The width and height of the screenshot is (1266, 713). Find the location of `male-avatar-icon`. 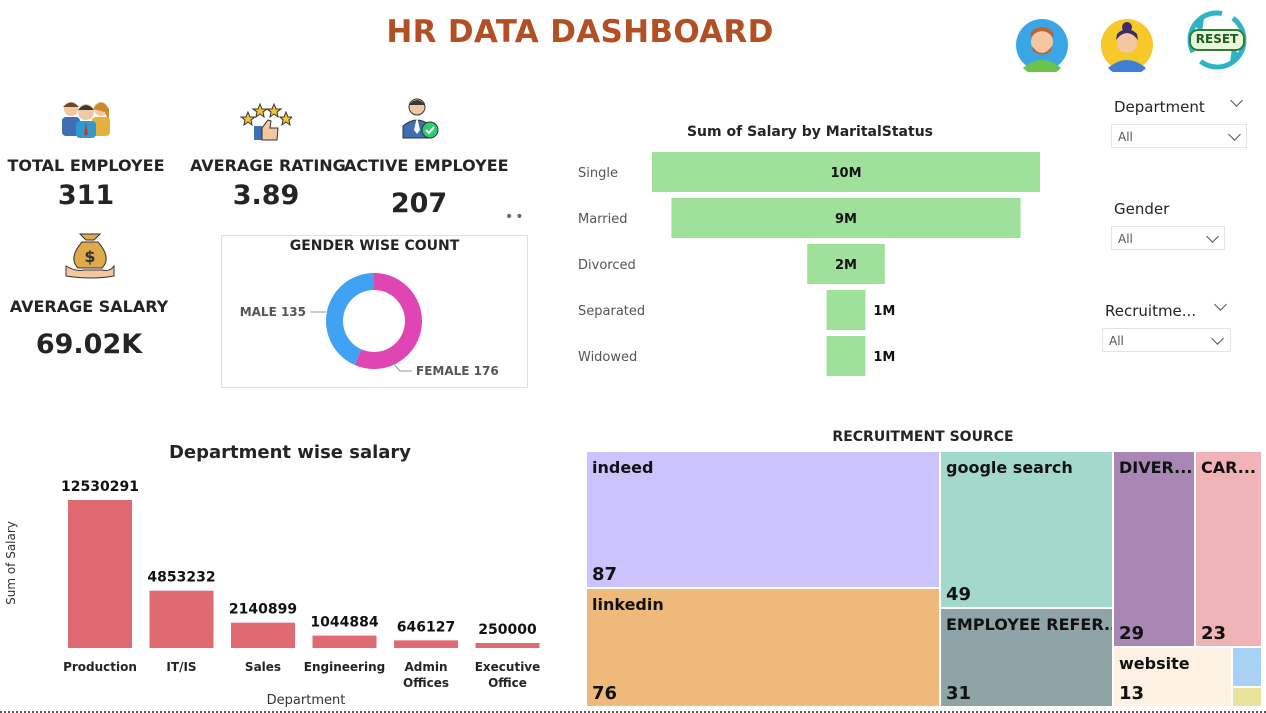

male-avatar-icon is located at coordinates (1042, 45).